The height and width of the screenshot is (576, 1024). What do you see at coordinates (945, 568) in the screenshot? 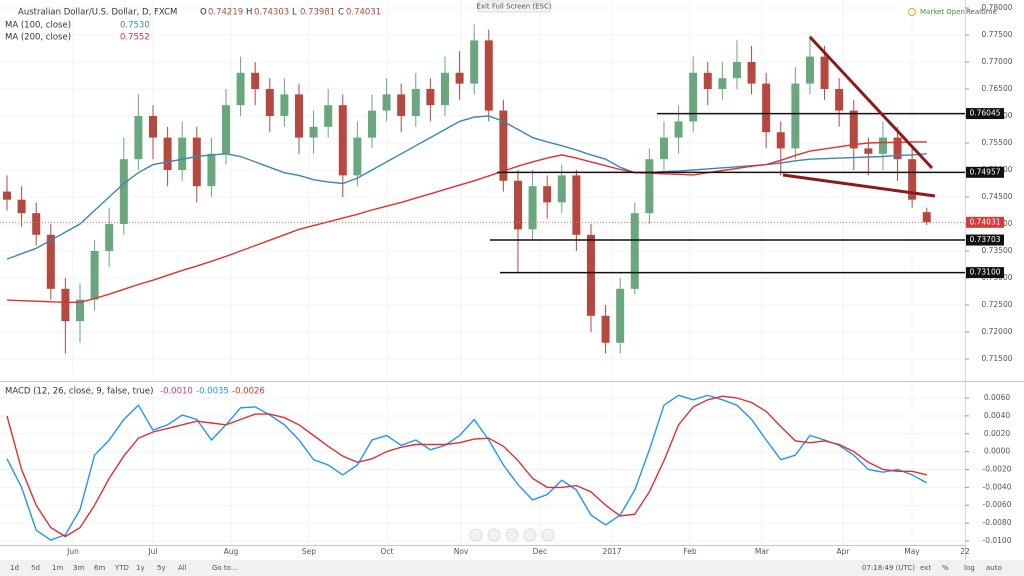
I see `scale-button: %` at bounding box center [945, 568].